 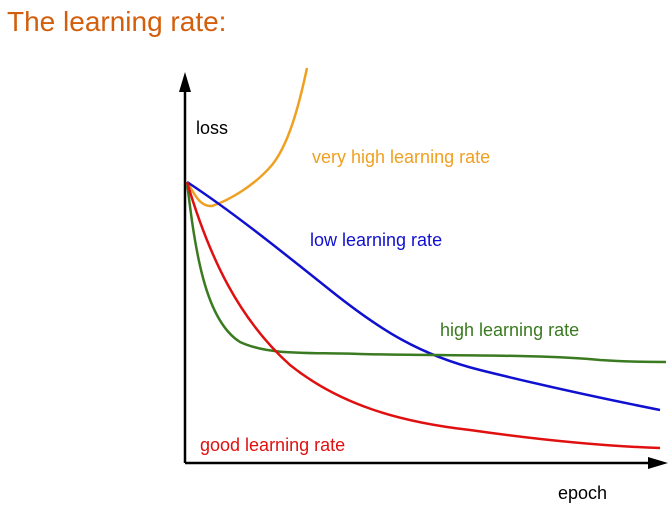 I want to click on curve-label: low learning rate, so click(x=376, y=240).